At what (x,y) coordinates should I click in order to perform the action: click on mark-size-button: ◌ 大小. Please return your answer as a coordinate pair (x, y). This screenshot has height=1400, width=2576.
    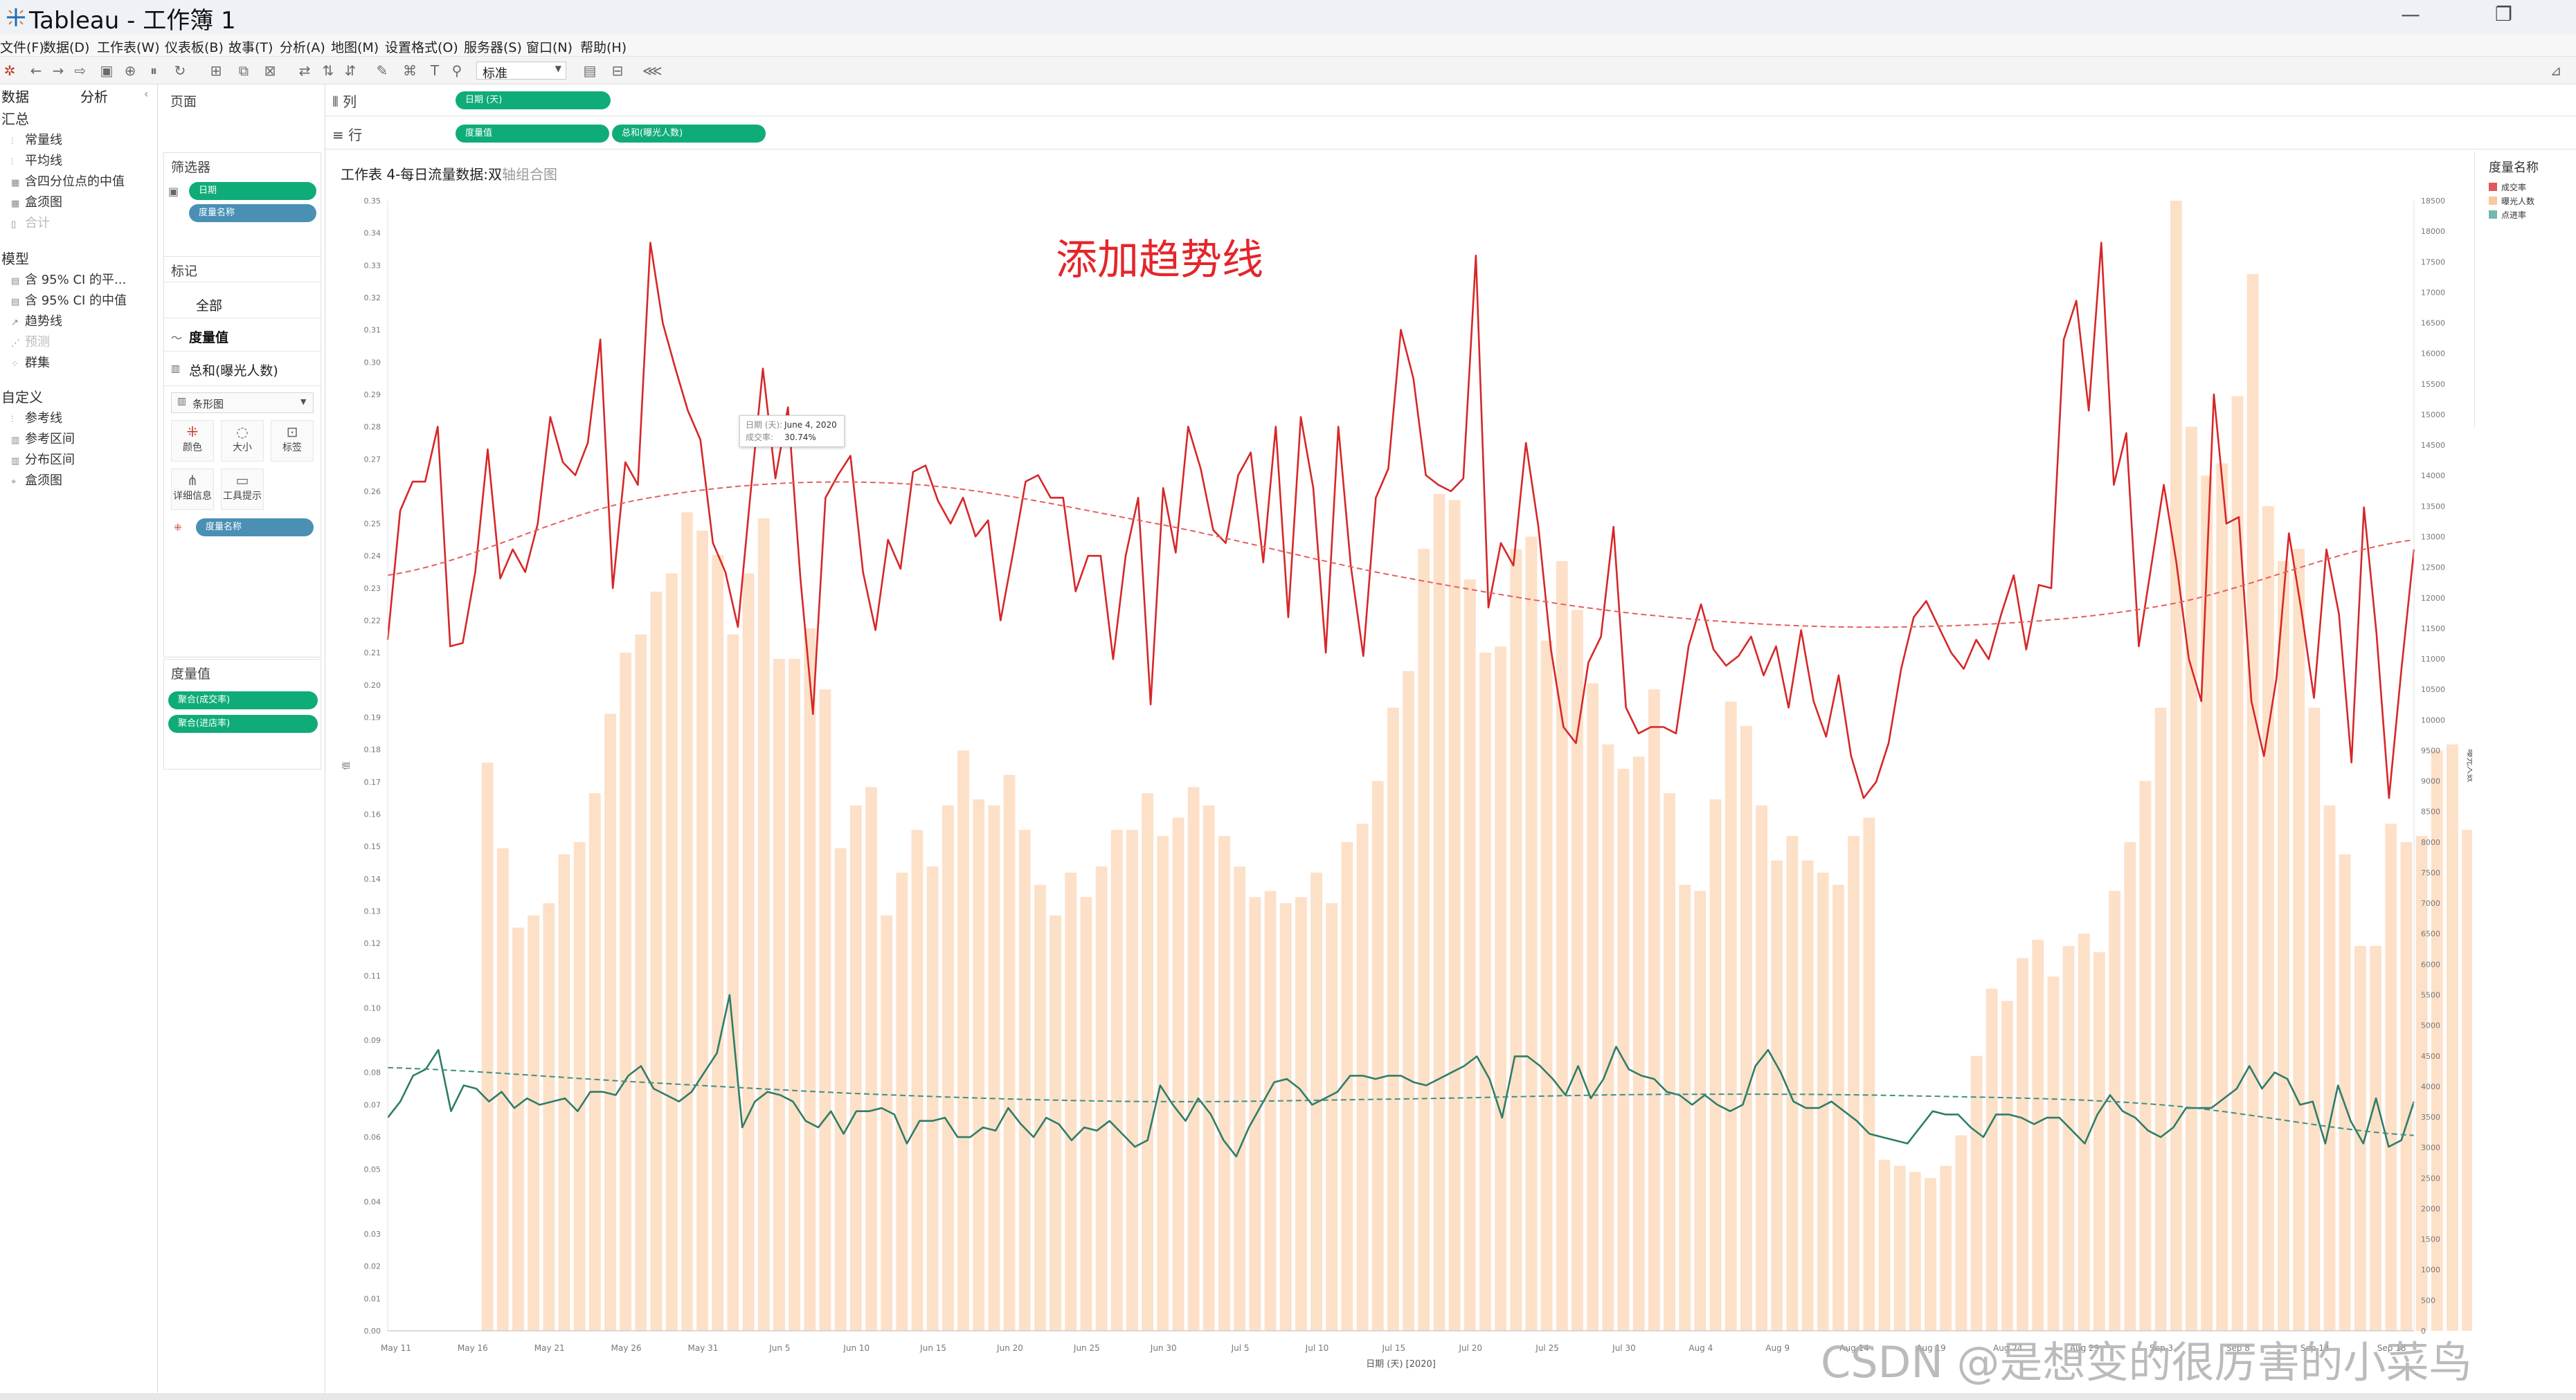
    Looking at the image, I should click on (243, 441).